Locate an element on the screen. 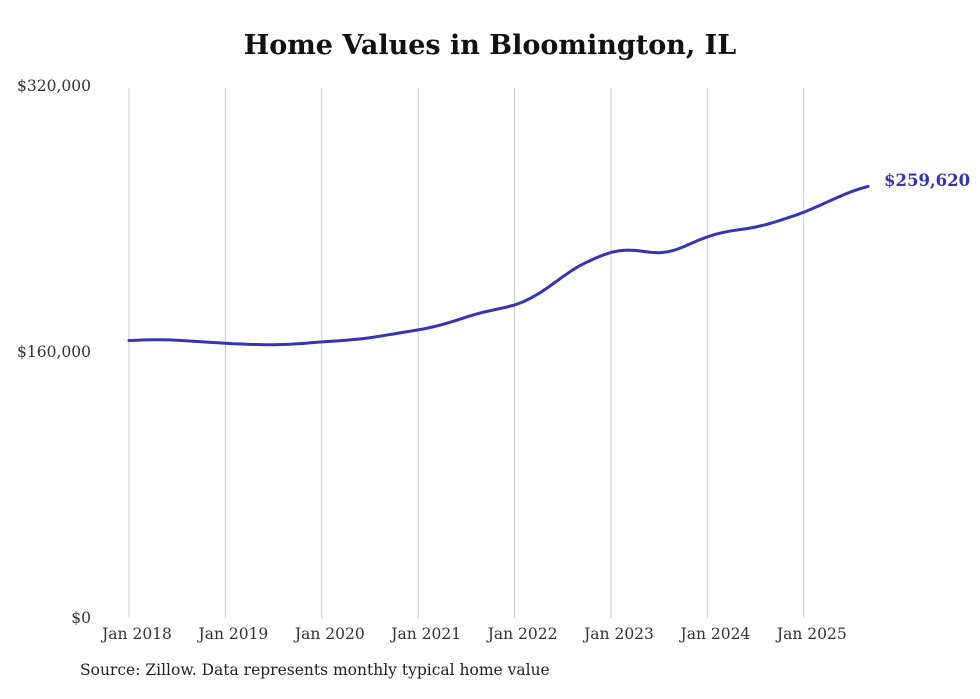 The width and height of the screenshot is (980, 699). x-tick-label: Jan 2023 is located at coordinates (618, 634).